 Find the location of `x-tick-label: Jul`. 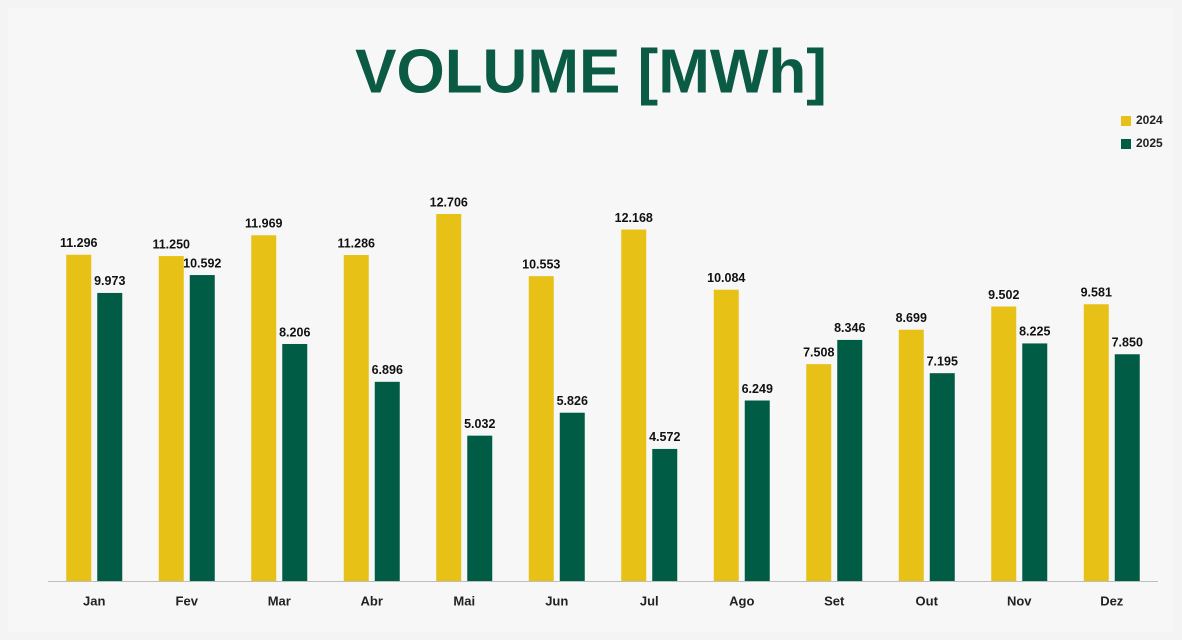

x-tick-label: Jul is located at coordinates (649, 600).